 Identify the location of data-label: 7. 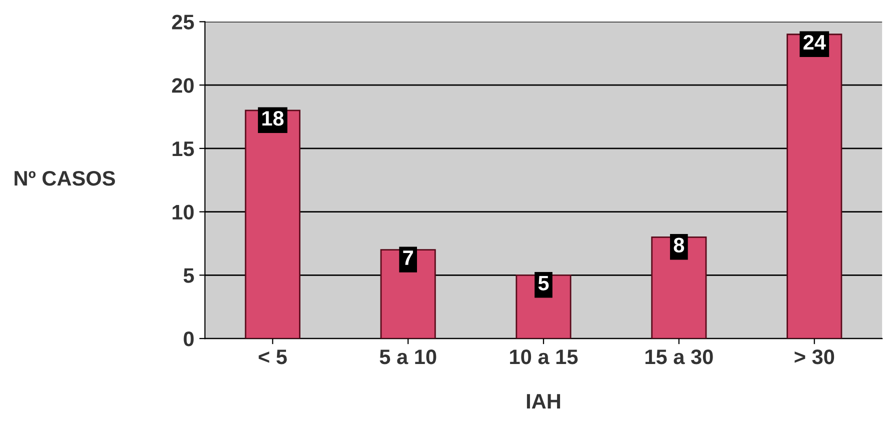
(408, 257).